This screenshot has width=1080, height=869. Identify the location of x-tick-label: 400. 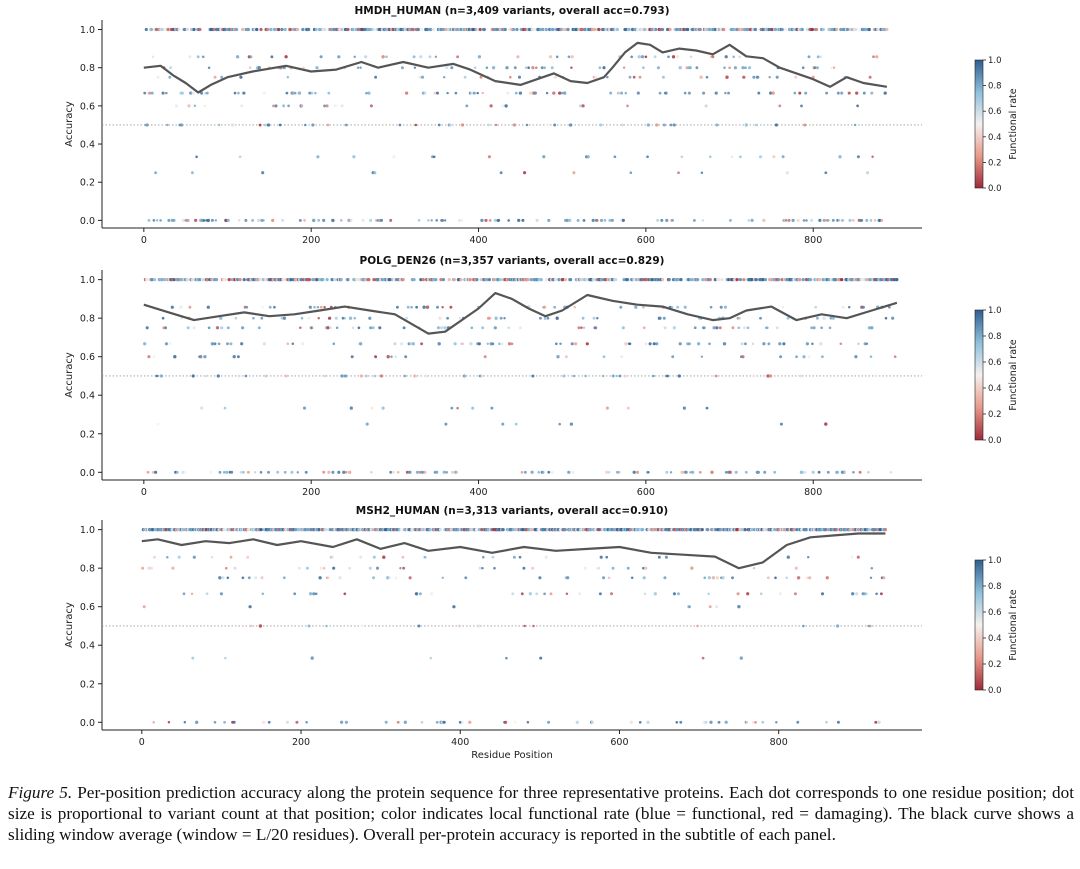
(460, 742).